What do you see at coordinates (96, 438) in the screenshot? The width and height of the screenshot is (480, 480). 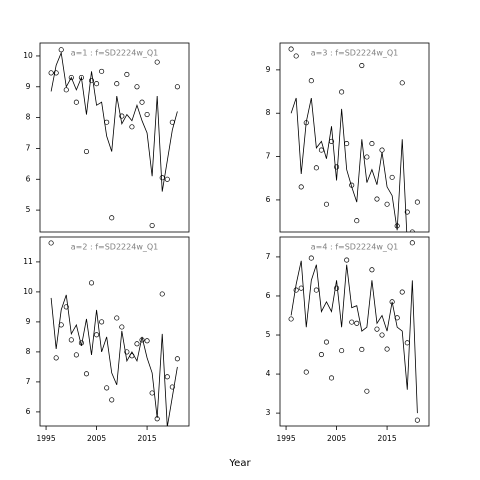 I see `x-tick-label: 2005` at bounding box center [96, 438].